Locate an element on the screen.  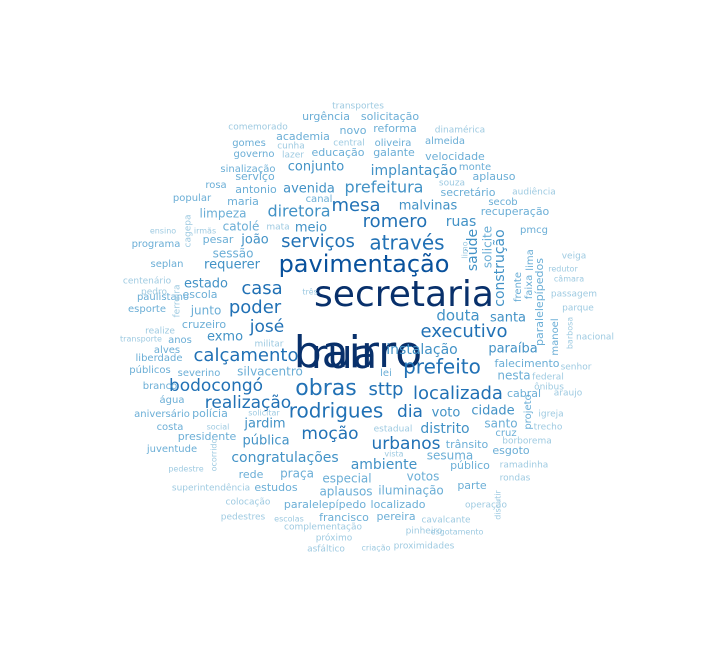
word-juventude: juventude is located at coordinates (171, 449).